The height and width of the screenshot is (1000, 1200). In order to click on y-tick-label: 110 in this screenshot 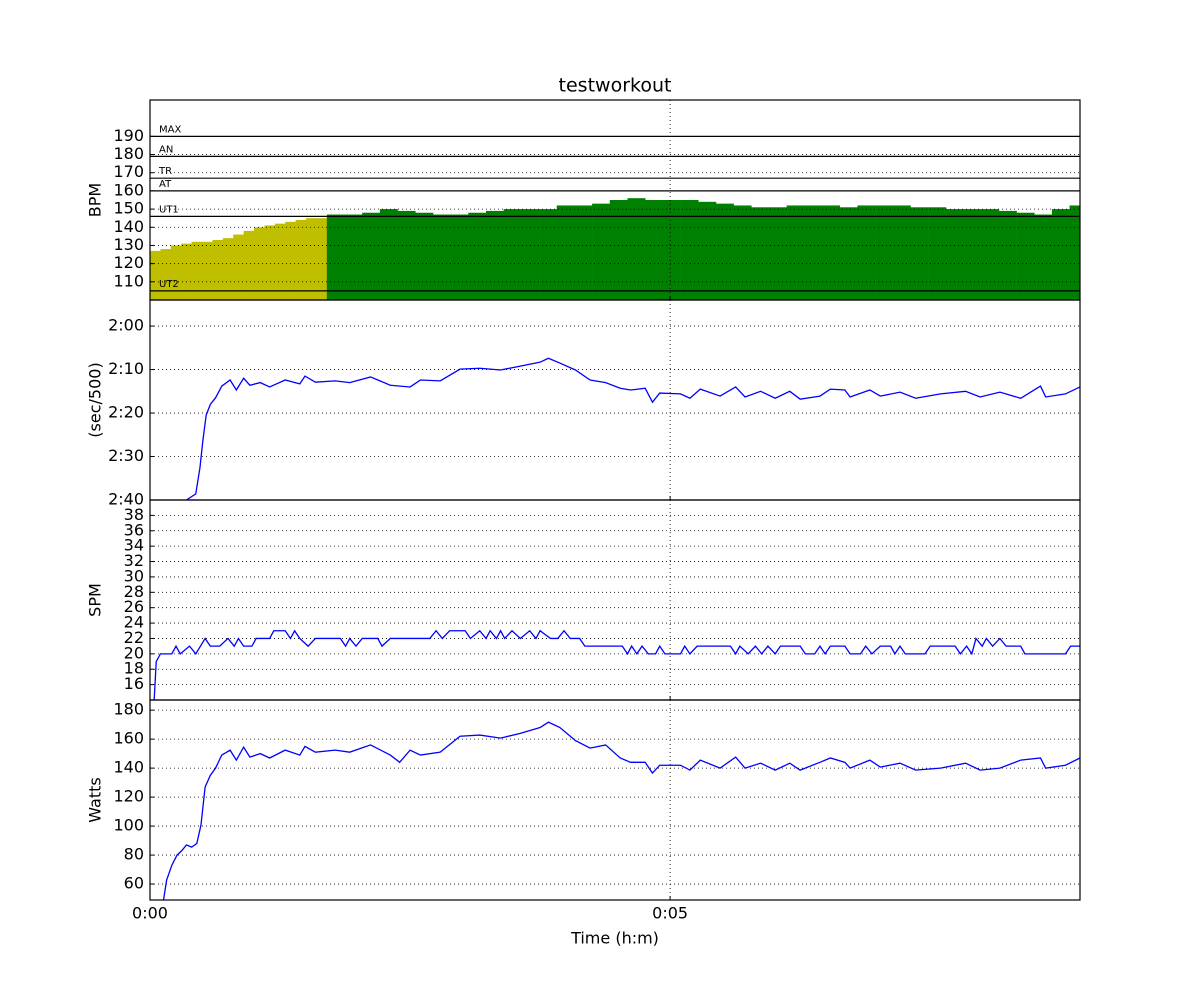, I will do `click(128, 280)`.